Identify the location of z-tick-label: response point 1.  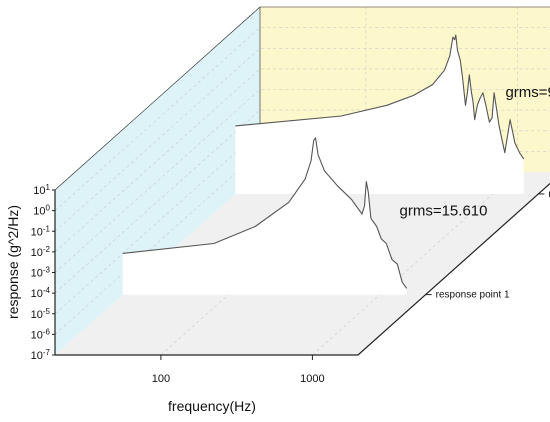
(473, 295).